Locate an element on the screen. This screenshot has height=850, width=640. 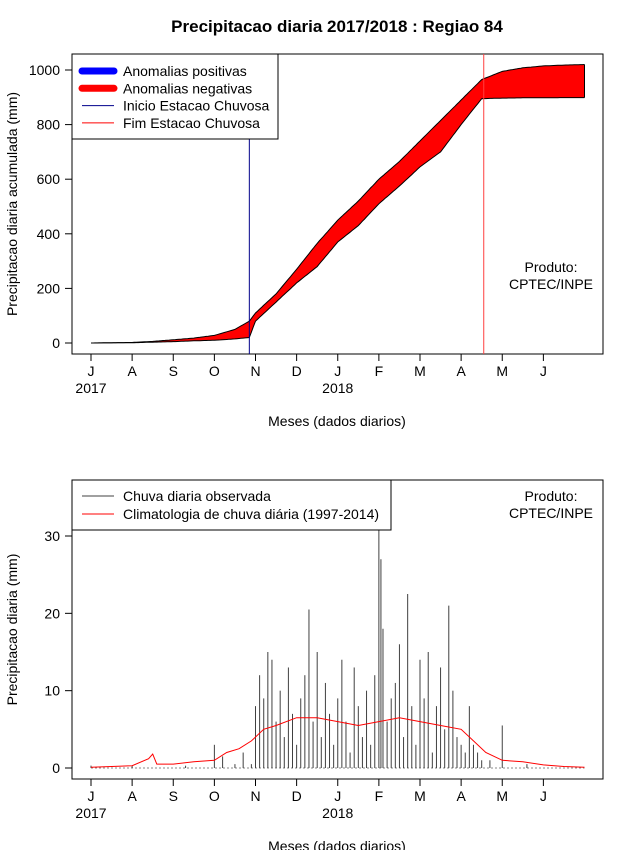
legend-box is located at coordinates (231, 505).